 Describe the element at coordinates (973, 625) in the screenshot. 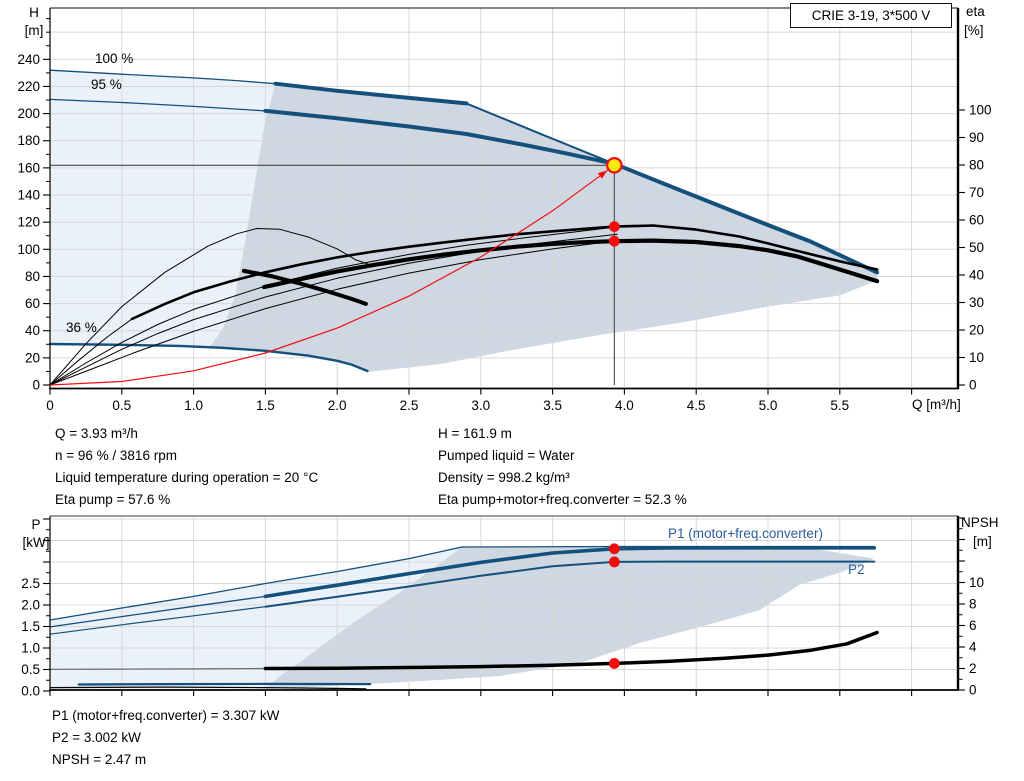

I see `right-tick-label: 6` at that location.